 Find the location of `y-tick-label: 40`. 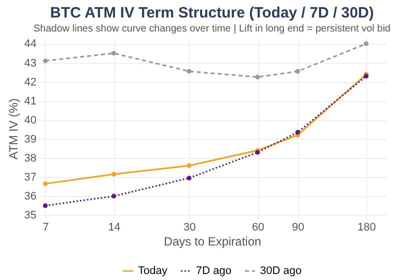

y-tick-label: 40 is located at coordinates (30, 120).